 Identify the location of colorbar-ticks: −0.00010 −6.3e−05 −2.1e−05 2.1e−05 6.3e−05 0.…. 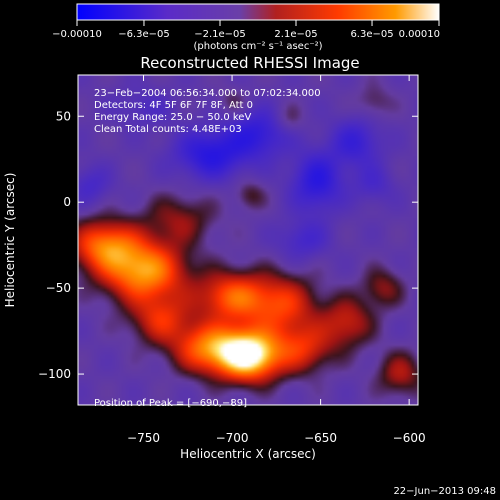
(246, 30).